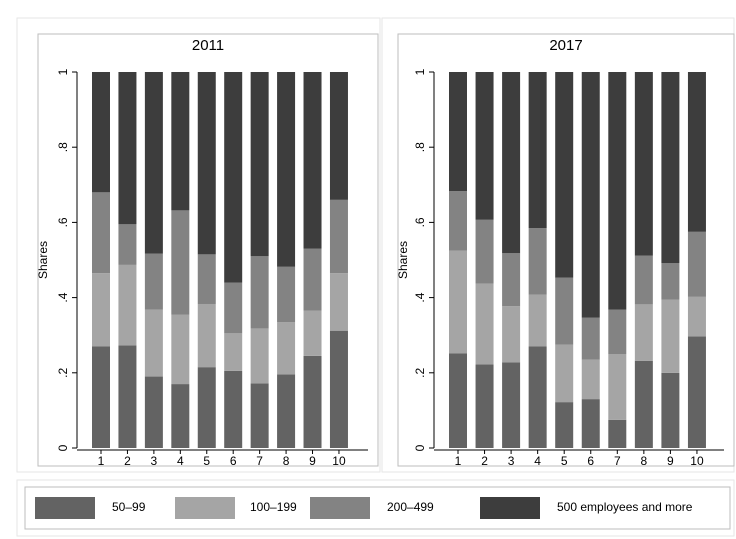 The image size is (736, 539). I want to click on x-tick-label: 6, so click(590, 461).